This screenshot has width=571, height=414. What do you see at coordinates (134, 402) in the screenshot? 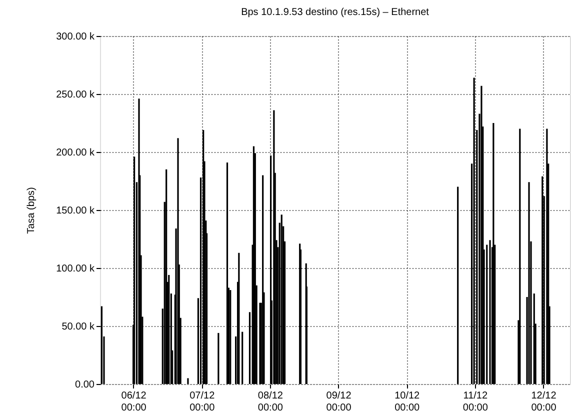
I see `x-tick-label: 06/12 00:00` at bounding box center [134, 402].